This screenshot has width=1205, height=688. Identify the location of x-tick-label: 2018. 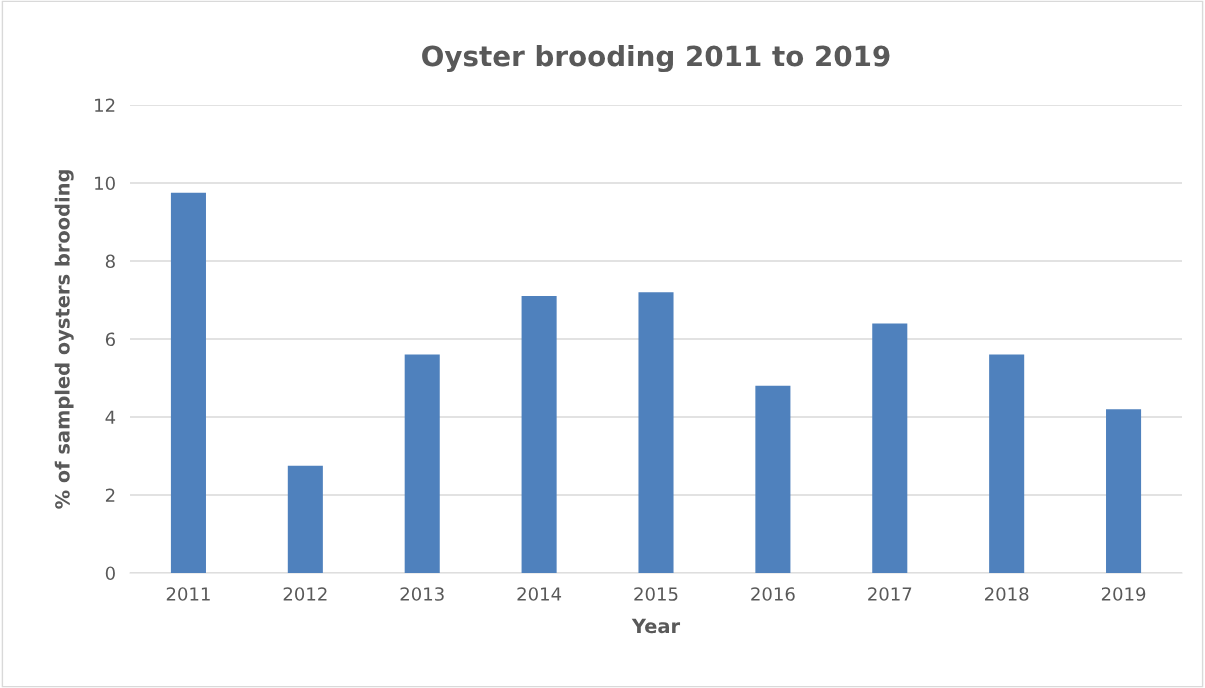
(1007, 594).